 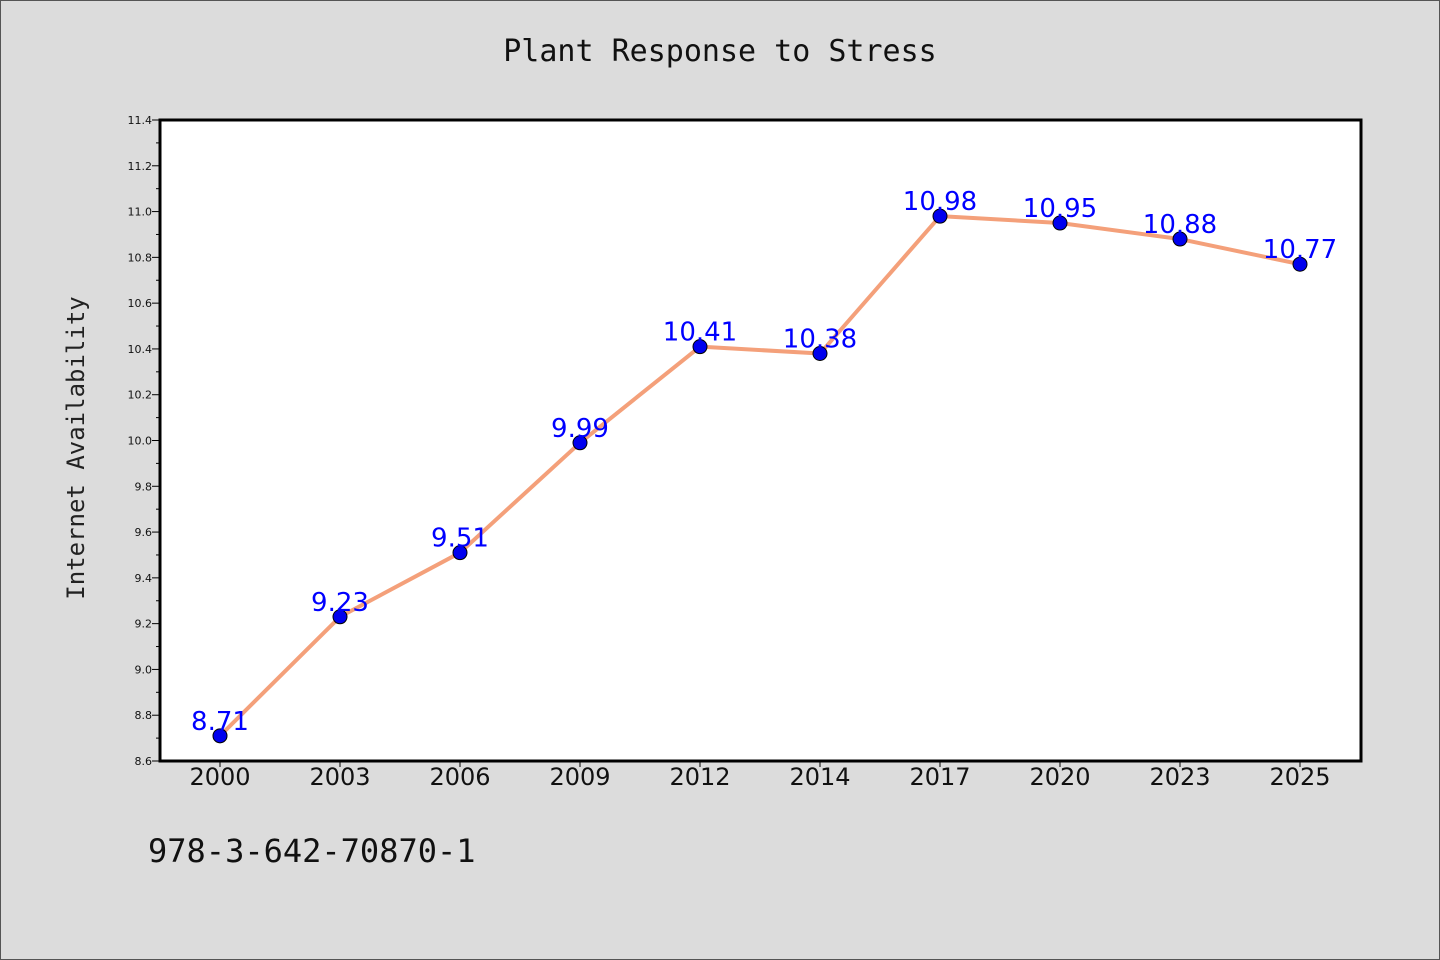 I want to click on data-label: 10.95, so click(x=1060, y=209).